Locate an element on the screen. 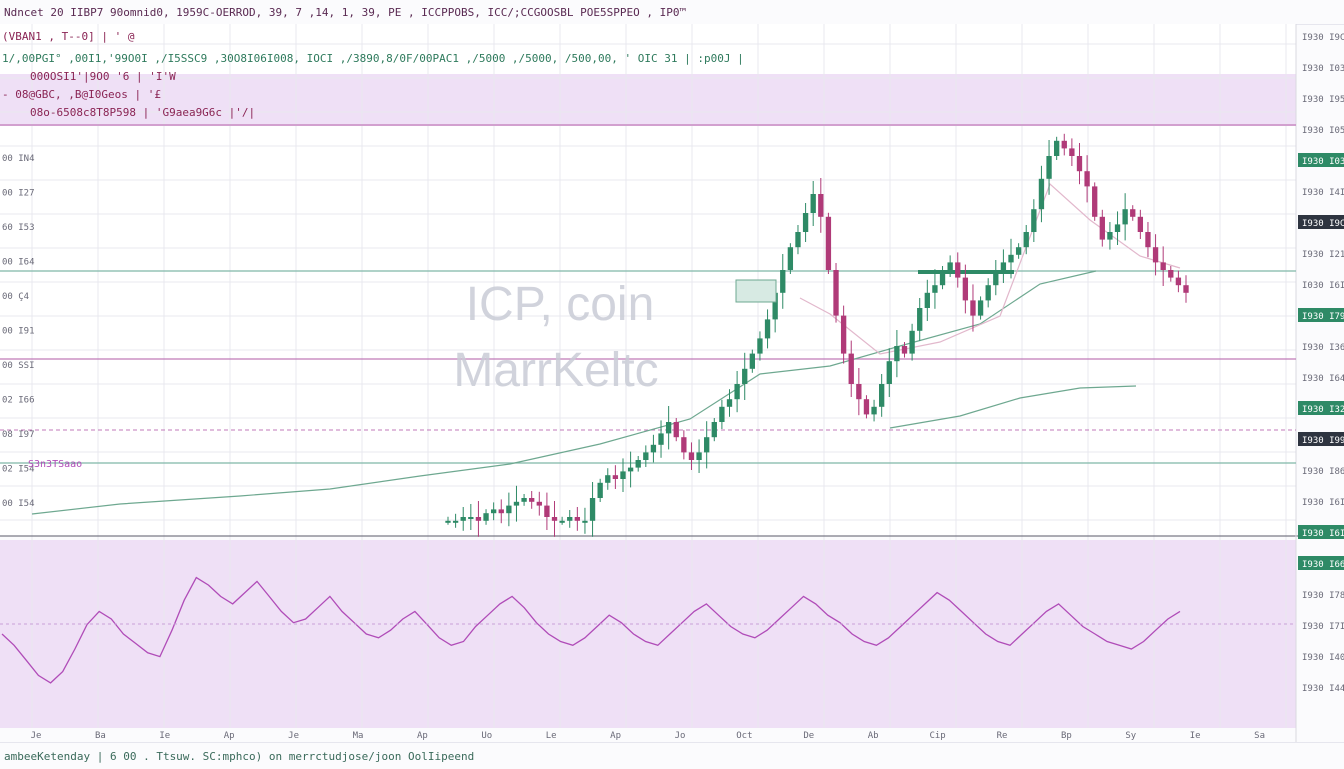  time-tick: Sa is located at coordinates (1259, 736).